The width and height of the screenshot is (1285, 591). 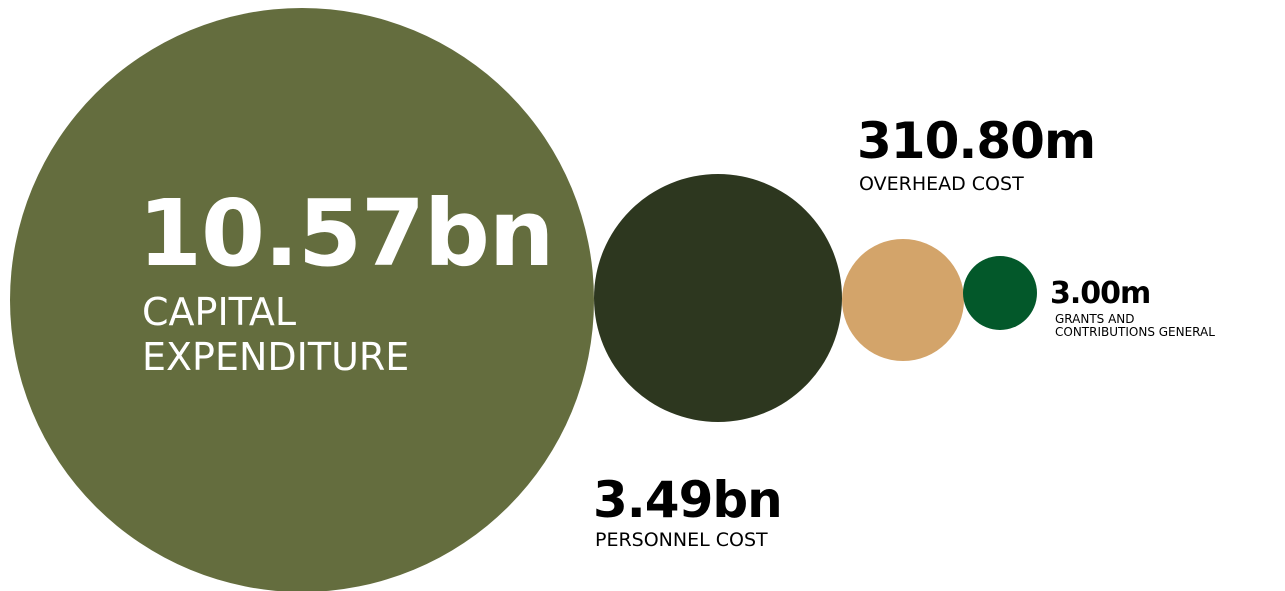 What do you see at coordinates (681, 540) in the screenshot?
I see `category-label-personnel-cost-line-1: PERSONNEL COST` at bounding box center [681, 540].